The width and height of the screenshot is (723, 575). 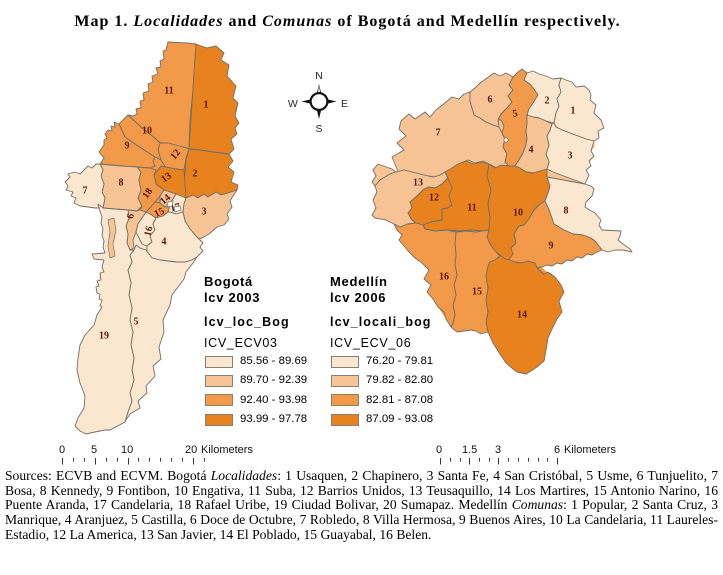 What do you see at coordinates (522, 315) in the screenshot?
I see `svg-text: 14` at bounding box center [522, 315].